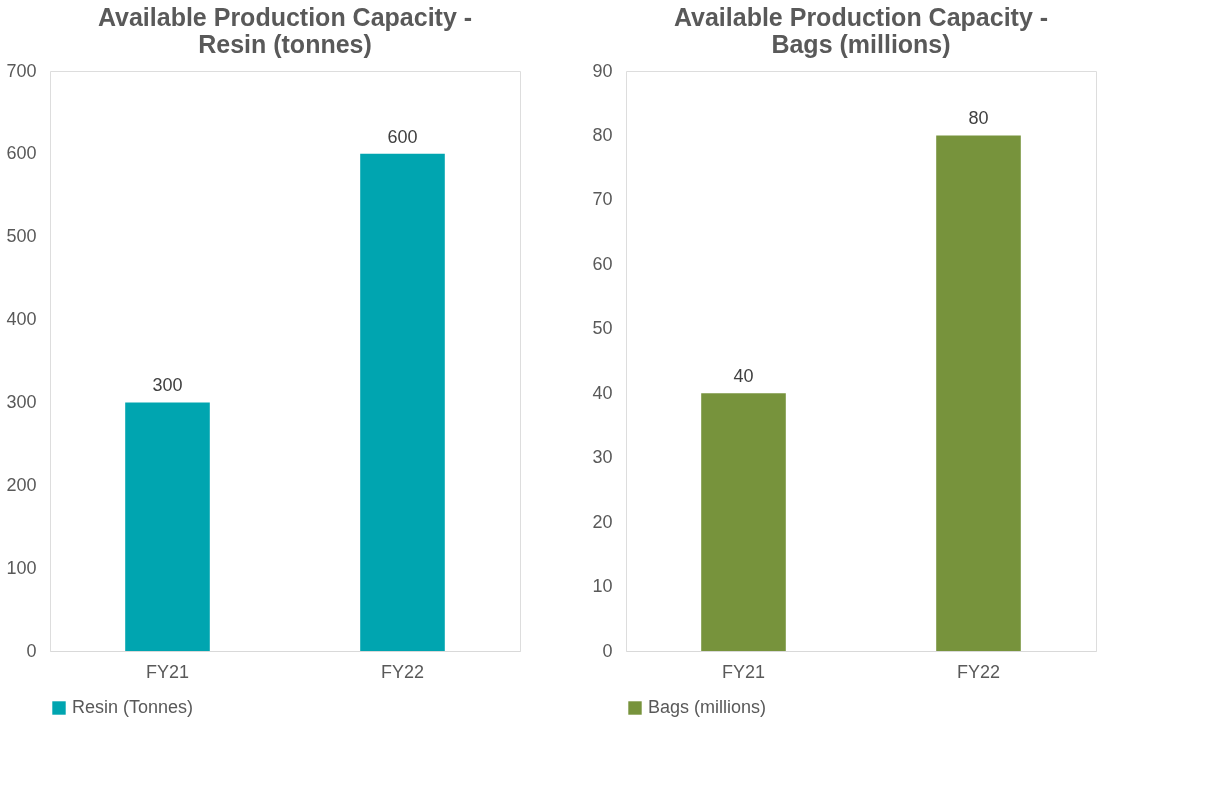  What do you see at coordinates (743, 376) in the screenshot?
I see `data-label: 40` at bounding box center [743, 376].